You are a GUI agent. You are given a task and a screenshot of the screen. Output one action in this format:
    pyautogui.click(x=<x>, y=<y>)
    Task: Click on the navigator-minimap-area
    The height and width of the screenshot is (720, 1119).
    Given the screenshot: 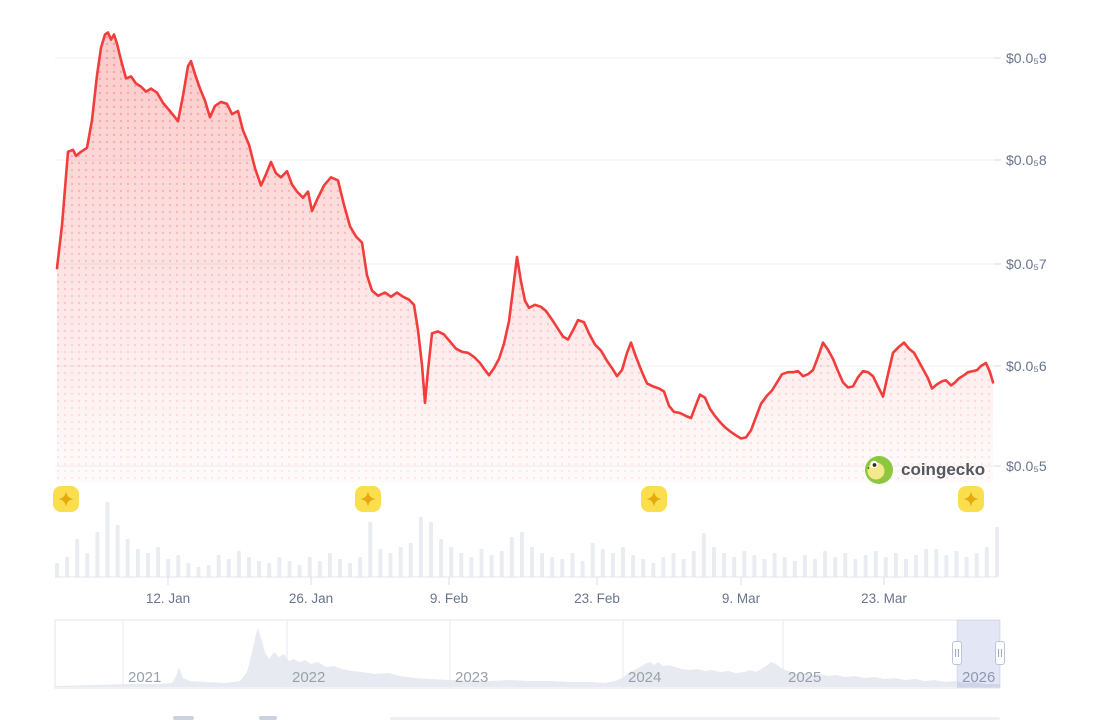 What is the action you would take?
    pyautogui.click(x=527, y=657)
    